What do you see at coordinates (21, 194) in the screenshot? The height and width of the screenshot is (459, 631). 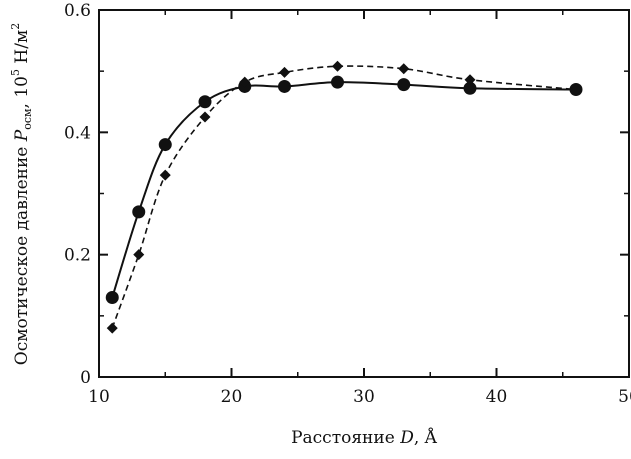 I see `y-axis-title: Осмотическое давление Pосм, 105 Н/м2` at bounding box center [21, 194].